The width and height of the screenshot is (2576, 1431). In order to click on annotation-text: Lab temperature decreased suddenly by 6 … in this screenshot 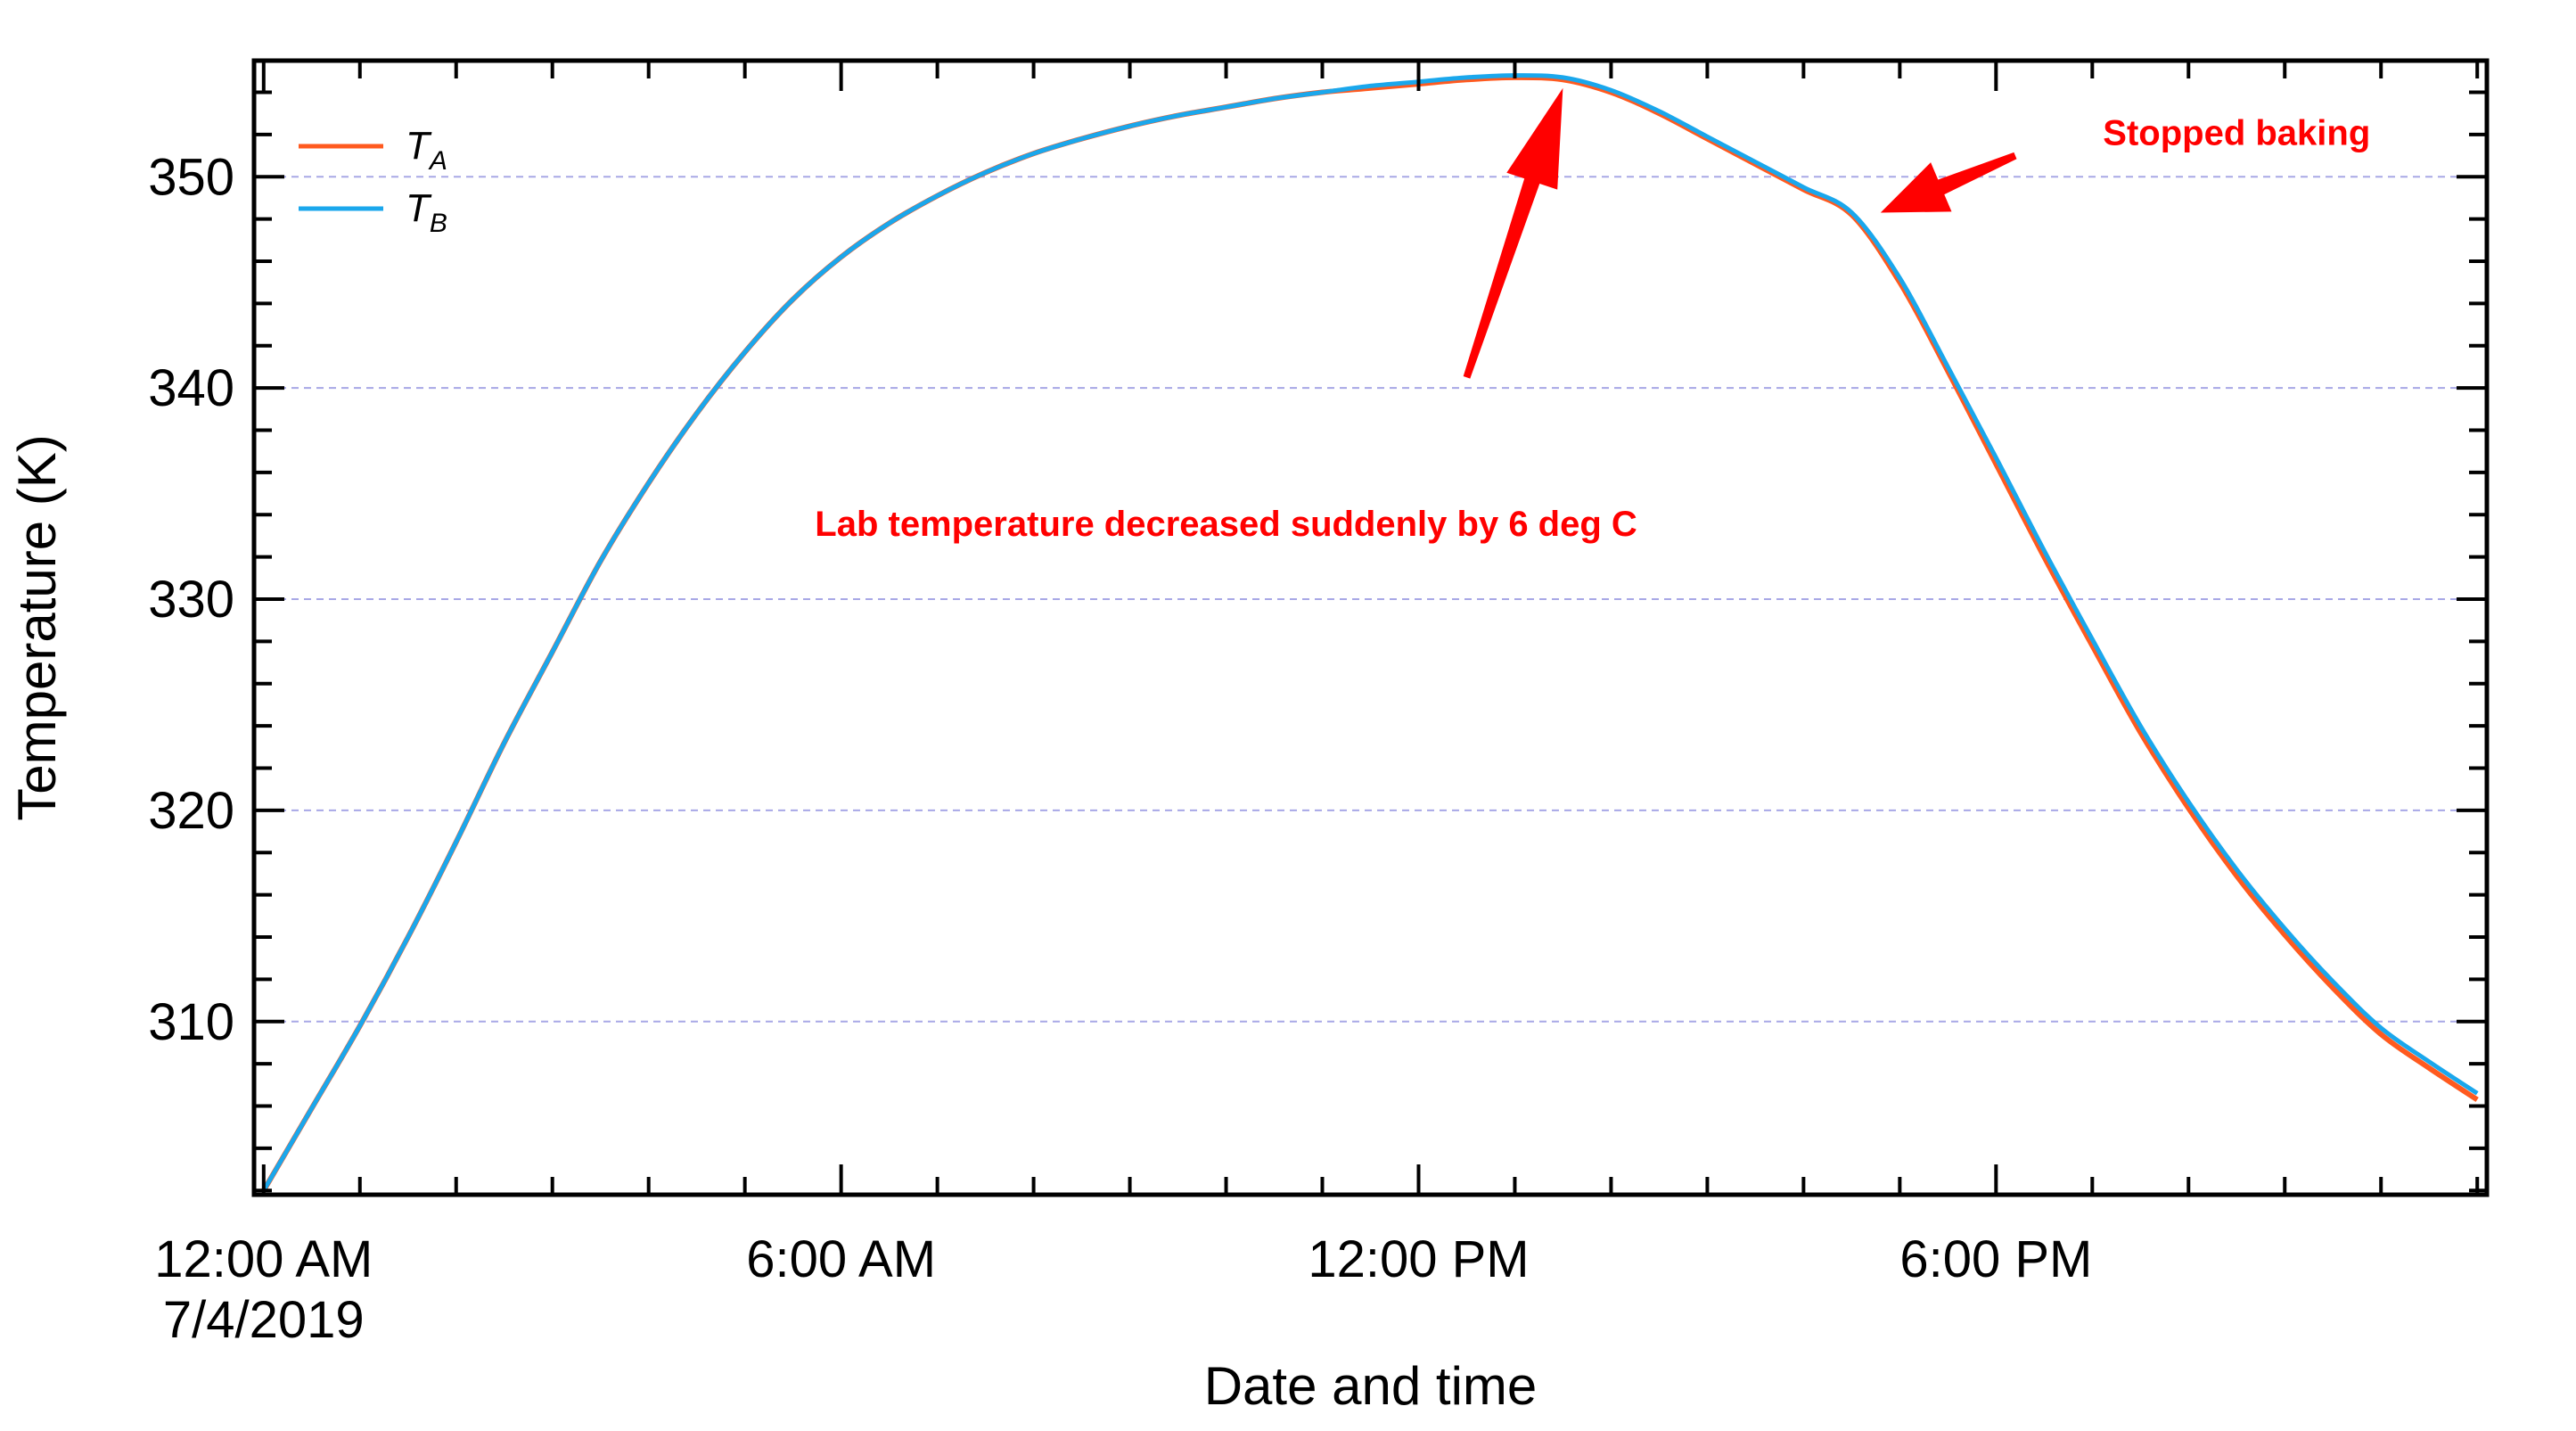, I will do `click(1226, 524)`.